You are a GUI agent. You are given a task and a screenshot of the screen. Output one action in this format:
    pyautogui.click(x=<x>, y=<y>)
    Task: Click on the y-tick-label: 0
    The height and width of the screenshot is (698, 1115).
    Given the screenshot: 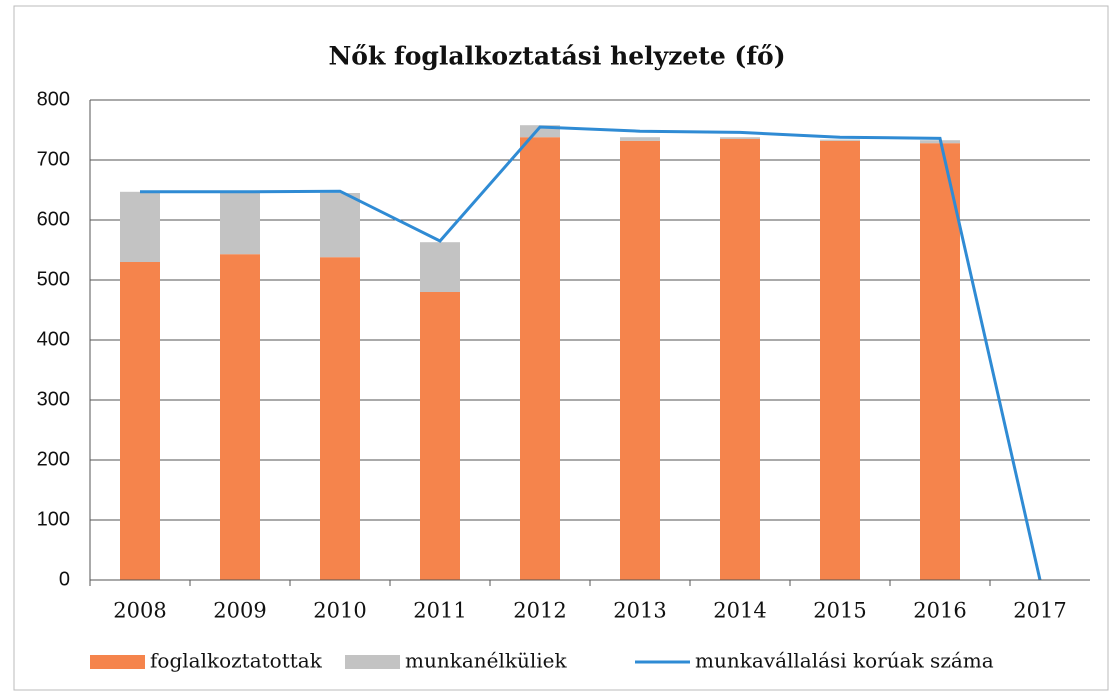 What is the action you would take?
    pyautogui.click(x=64, y=579)
    